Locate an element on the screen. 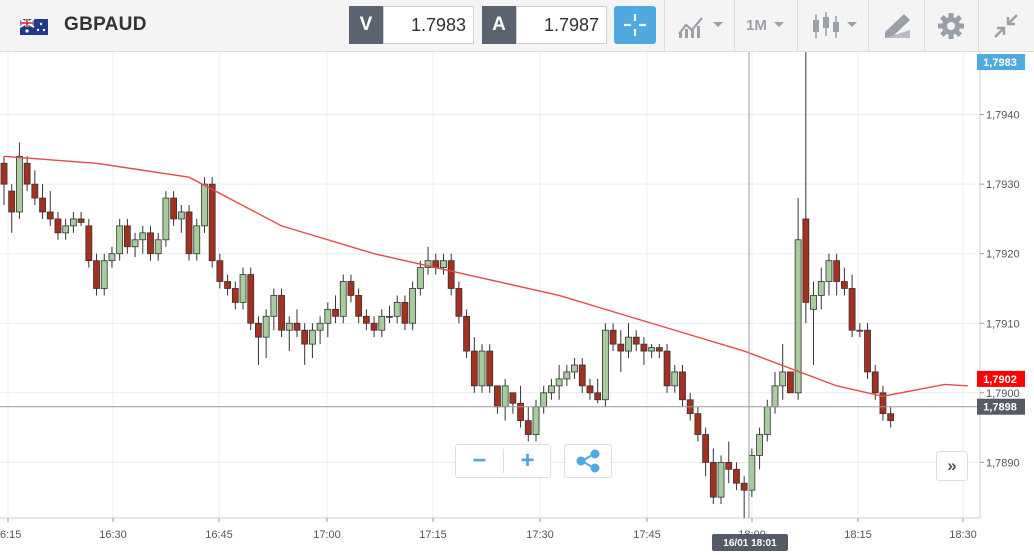 This screenshot has height=555, width=1034. price-label: 1,7902 is located at coordinates (1000, 380).